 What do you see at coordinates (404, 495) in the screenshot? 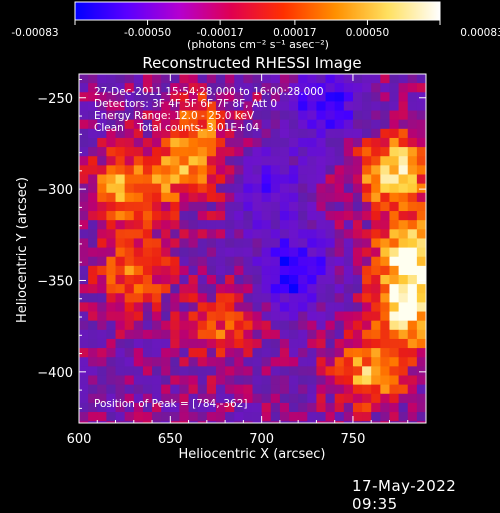
I see `footer-date: 17-May-2022 09:35` at bounding box center [404, 495].